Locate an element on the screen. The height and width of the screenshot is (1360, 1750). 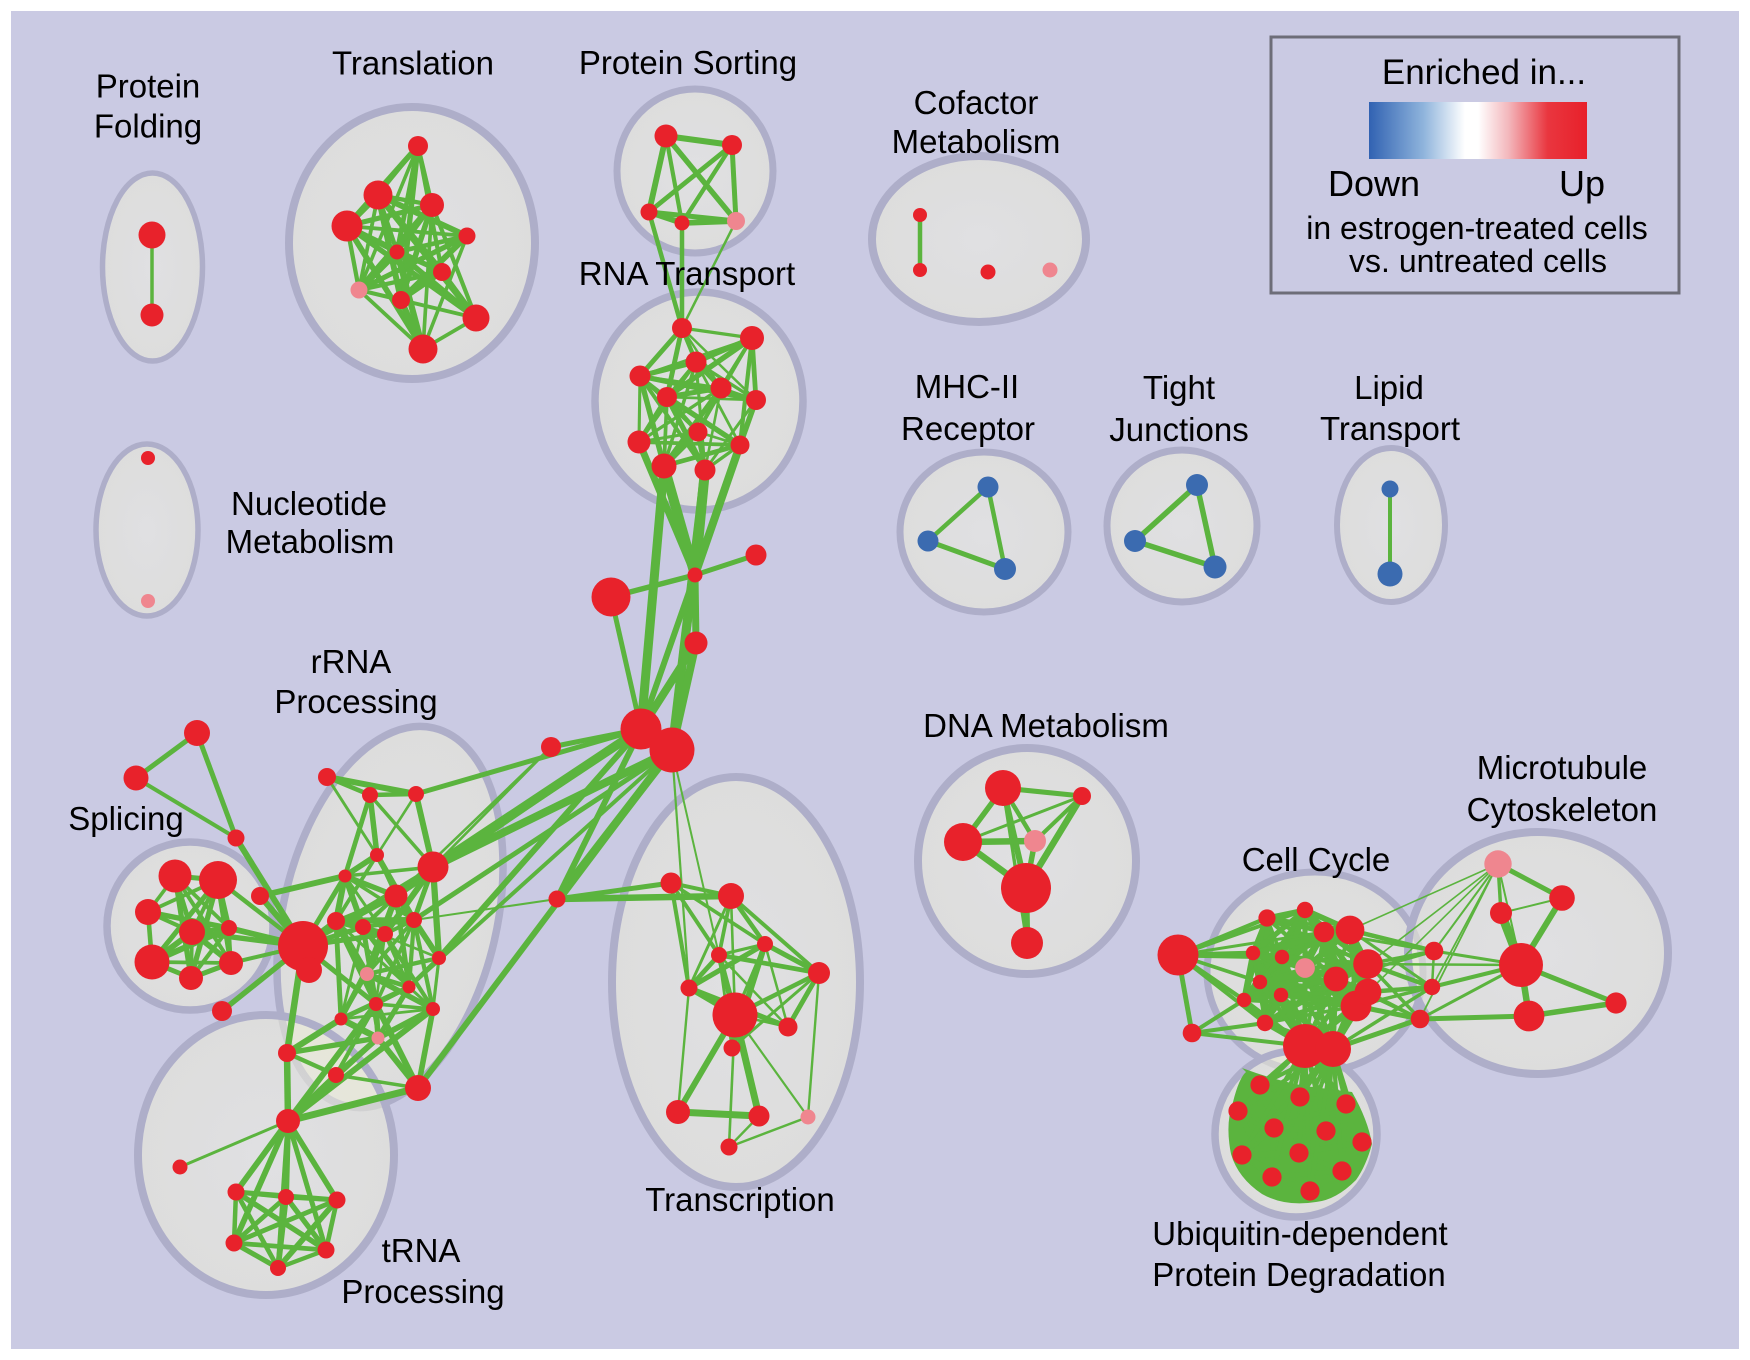
svg-text: in estrogen-treated cells is located at coordinates (1477, 228).